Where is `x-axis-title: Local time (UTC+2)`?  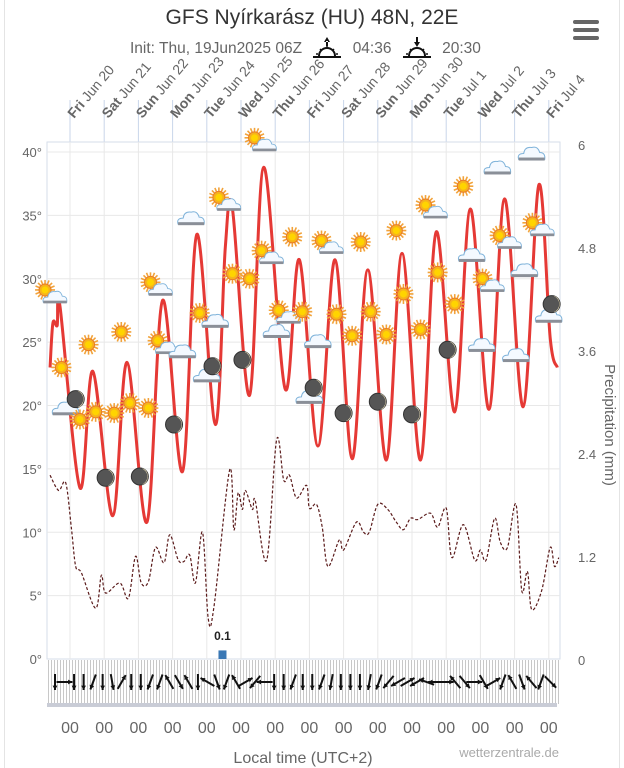 x-axis-title: Local time (UTC+2) is located at coordinates (302, 758).